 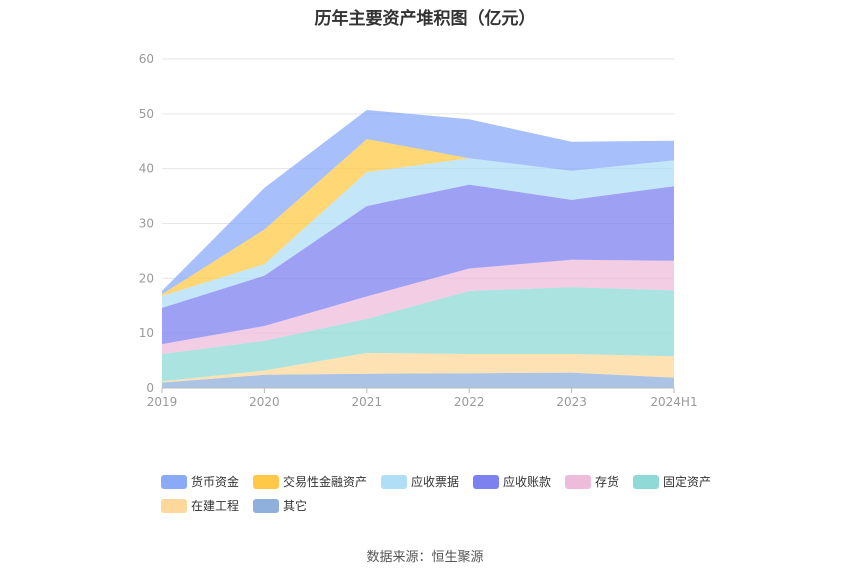 What do you see at coordinates (325, 481) in the screenshot?
I see `legend-label: 交易性金融资产` at bounding box center [325, 481].